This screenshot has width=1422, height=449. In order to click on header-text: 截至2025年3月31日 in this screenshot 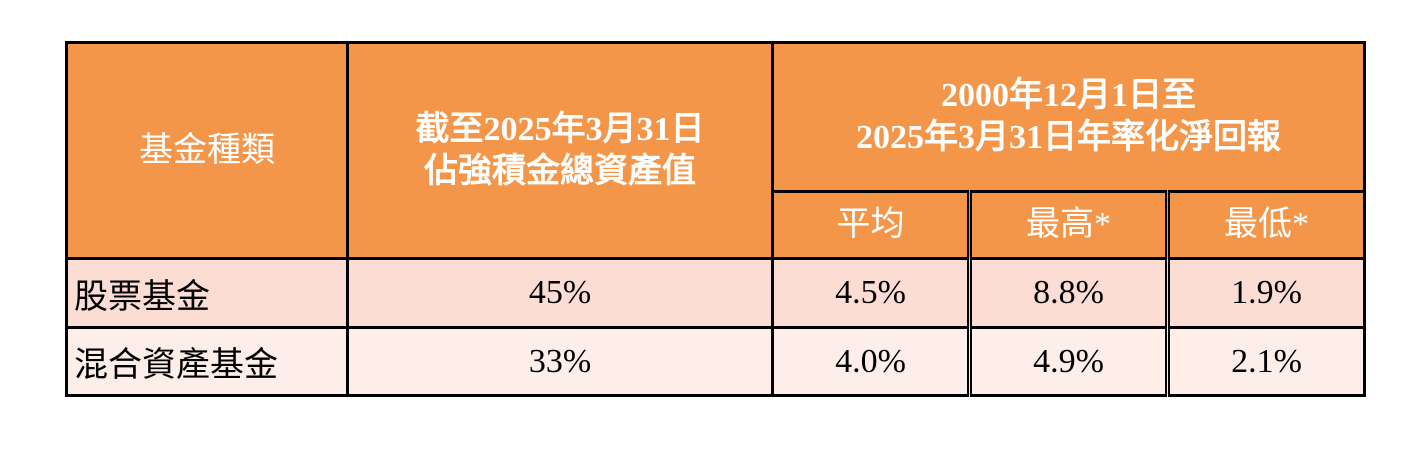, I will do `click(560, 129)`.